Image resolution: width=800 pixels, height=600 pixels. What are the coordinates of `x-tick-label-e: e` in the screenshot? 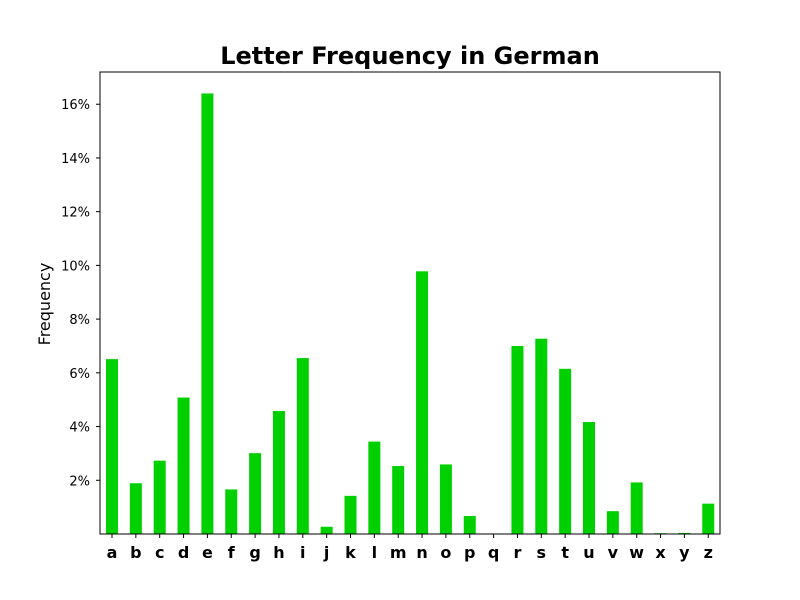 It's located at (207, 552).